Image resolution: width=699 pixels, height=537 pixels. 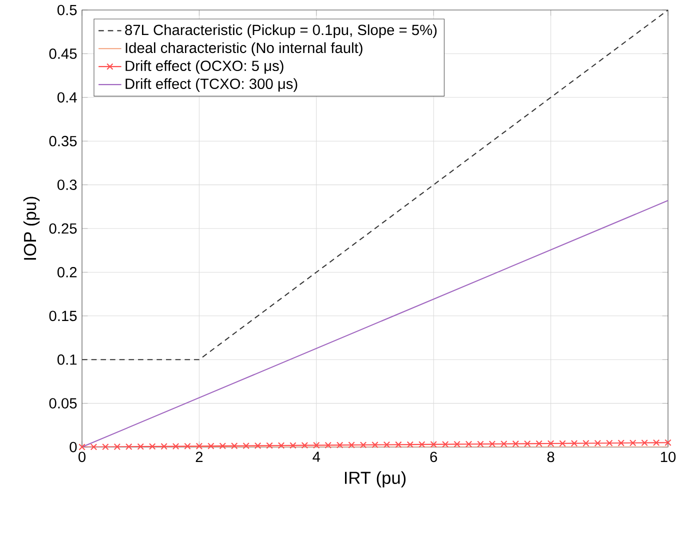 What do you see at coordinates (73, 447) in the screenshot?
I see `y-tick-label: 0` at bounding box center [73, 447].